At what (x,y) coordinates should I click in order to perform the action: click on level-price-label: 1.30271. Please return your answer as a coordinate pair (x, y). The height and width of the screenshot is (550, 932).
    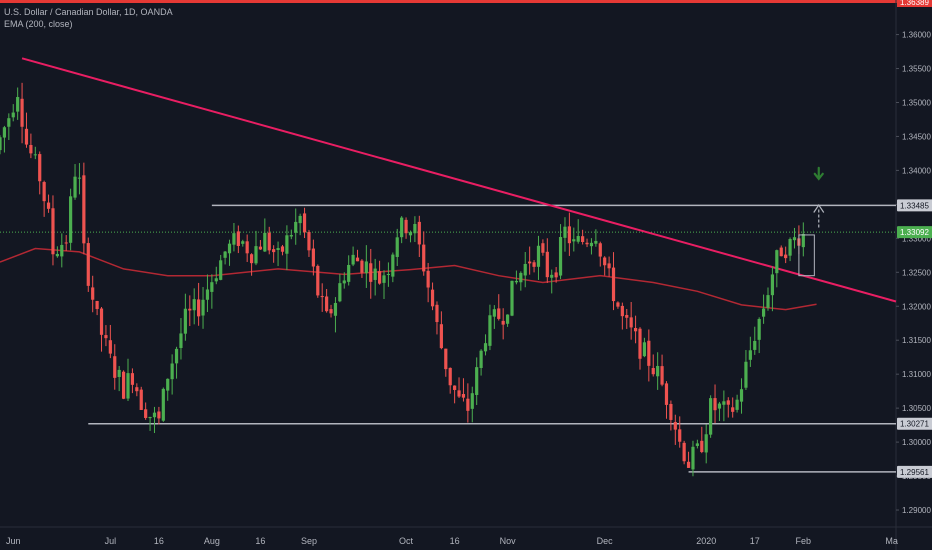
    Looking at the image, I should click on (914, 424).